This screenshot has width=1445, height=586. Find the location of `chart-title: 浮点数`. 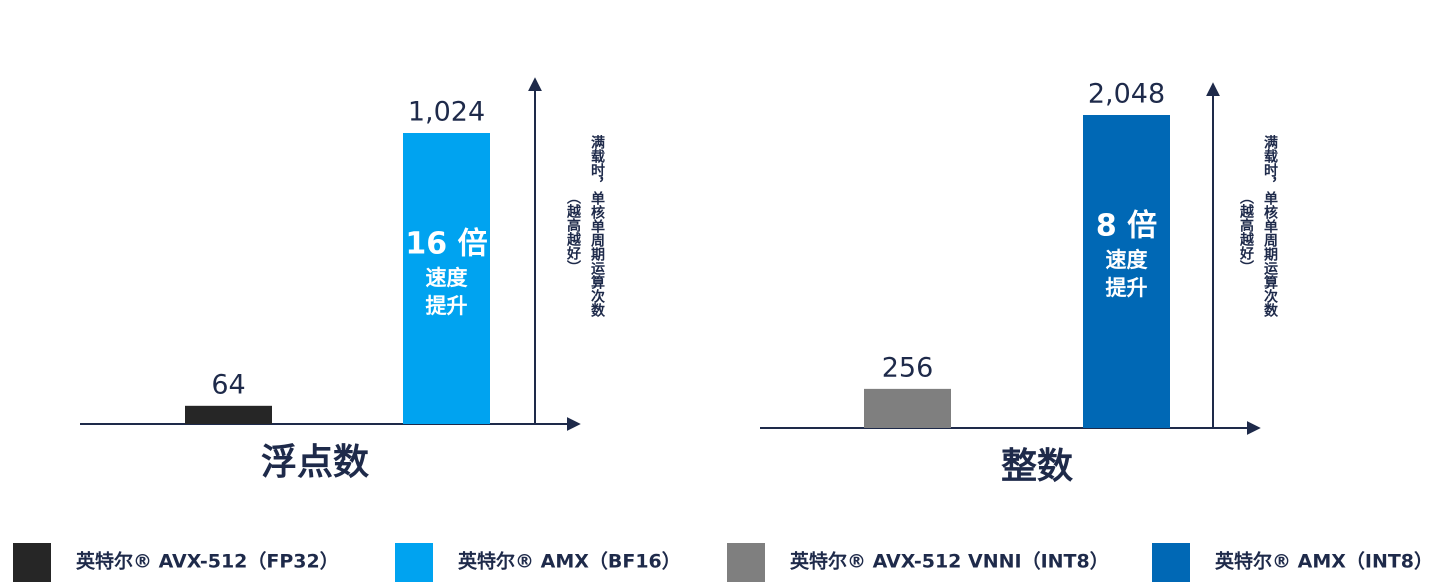

chart-title: 浮点数 is located at coordinates (315, 462).